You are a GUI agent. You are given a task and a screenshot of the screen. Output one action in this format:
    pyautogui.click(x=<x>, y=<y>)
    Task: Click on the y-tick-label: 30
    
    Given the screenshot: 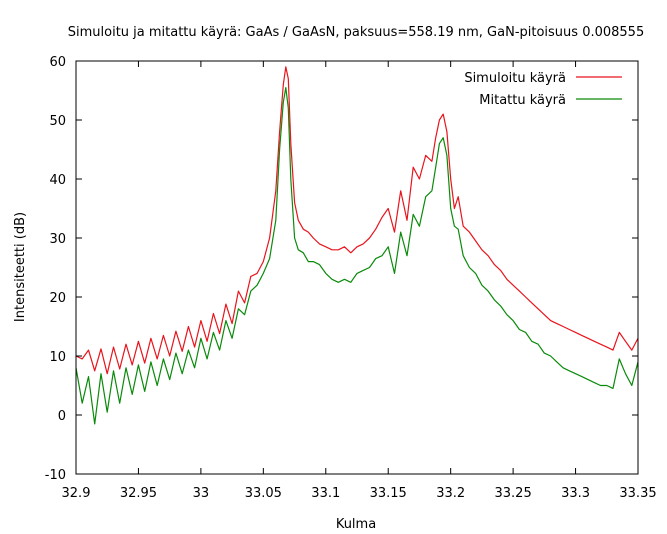 What is the action you would take?
    pyautogui.click(x=57, y=239)
    